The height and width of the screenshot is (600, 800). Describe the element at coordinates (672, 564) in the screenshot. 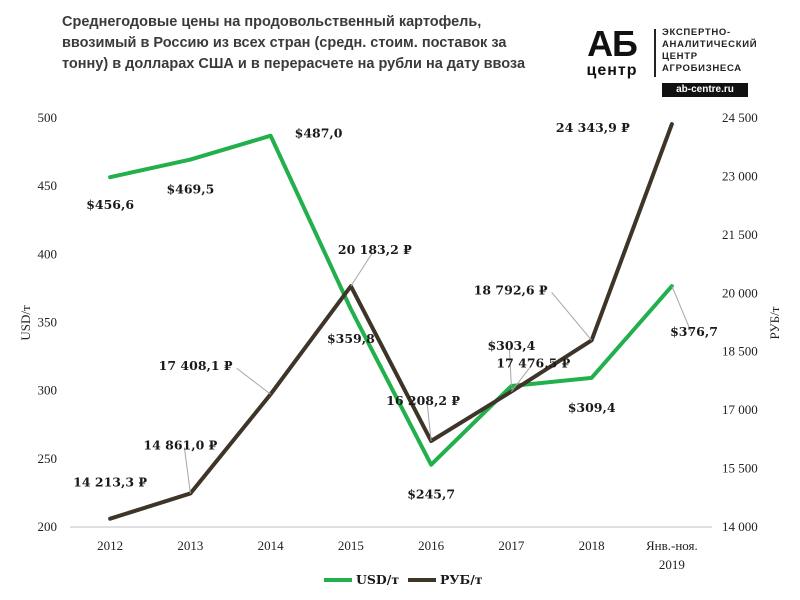

I see `x-tick-label: 2019` at that location.